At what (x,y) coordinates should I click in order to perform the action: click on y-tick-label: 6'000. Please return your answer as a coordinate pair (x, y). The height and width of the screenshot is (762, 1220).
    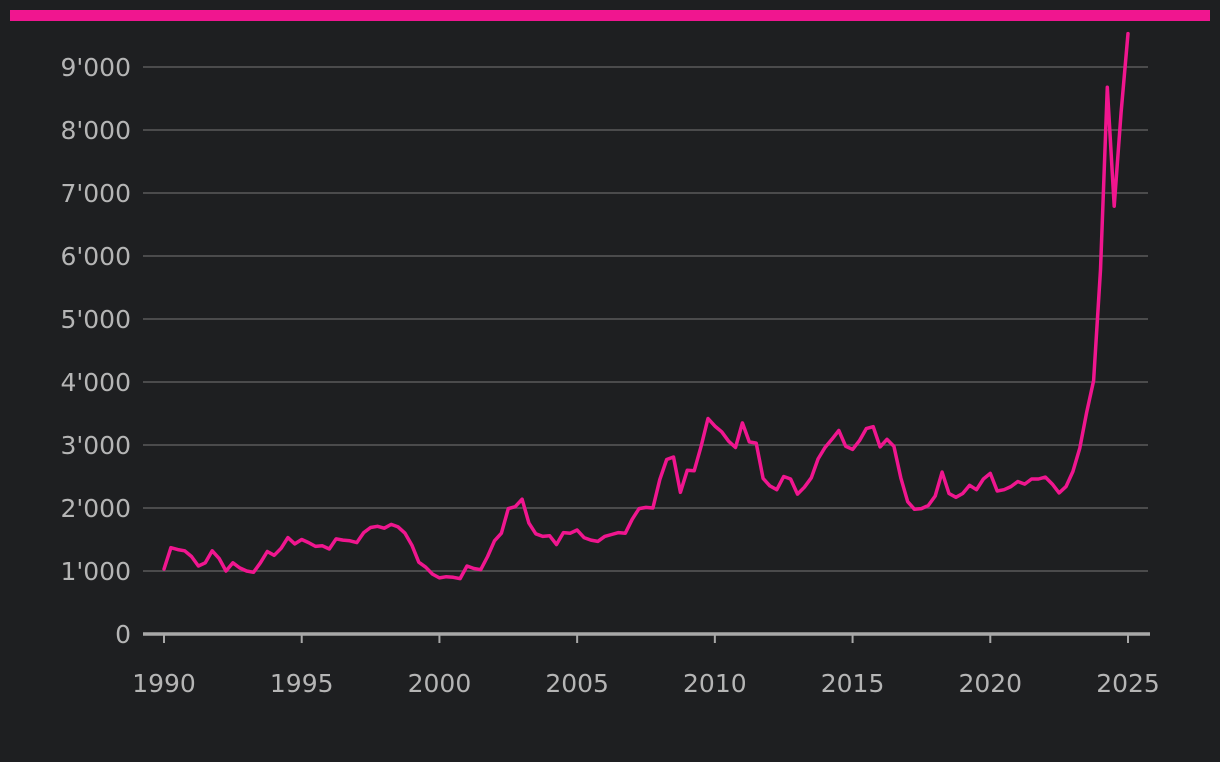
    Looking at the image, I should click on (96, 256).